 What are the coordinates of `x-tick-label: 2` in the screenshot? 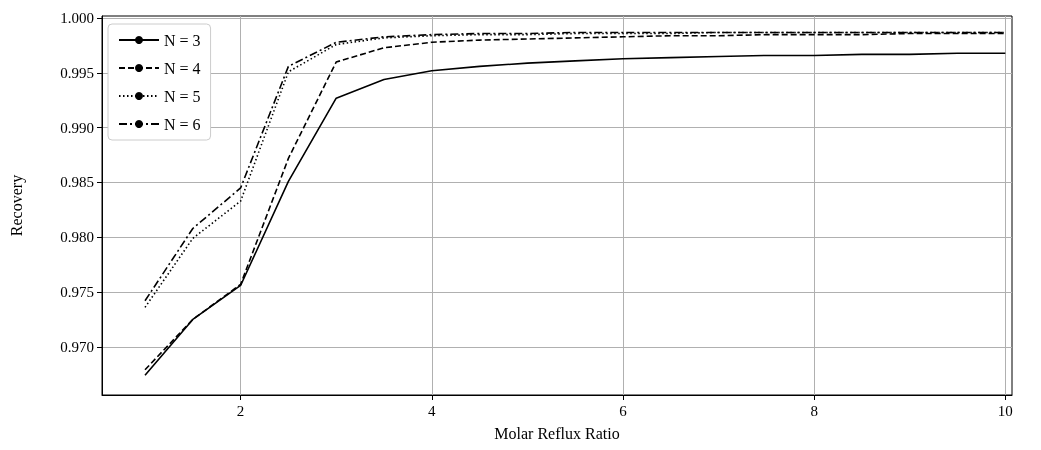 It's located at (240, 410).